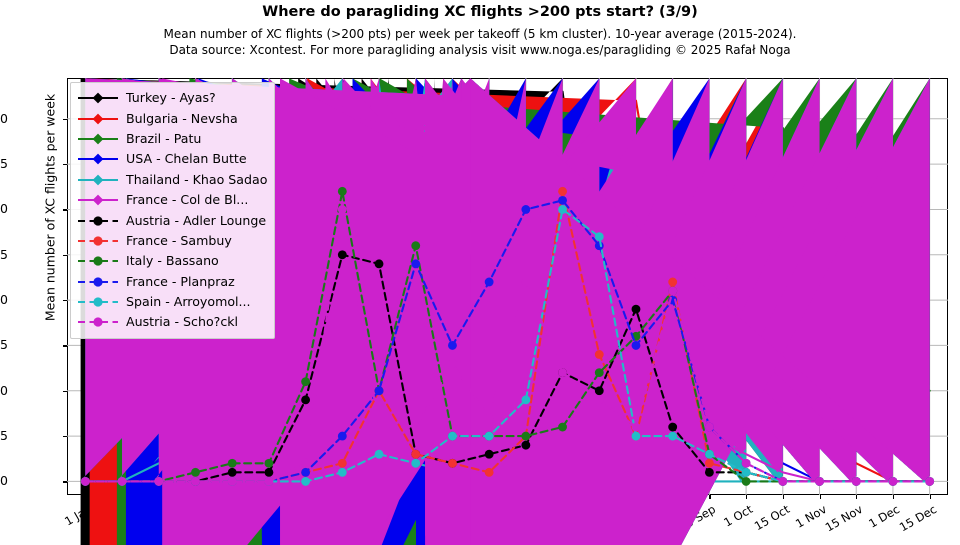  I want to click on legend-item: France - Planpraz, so click(172, 282).